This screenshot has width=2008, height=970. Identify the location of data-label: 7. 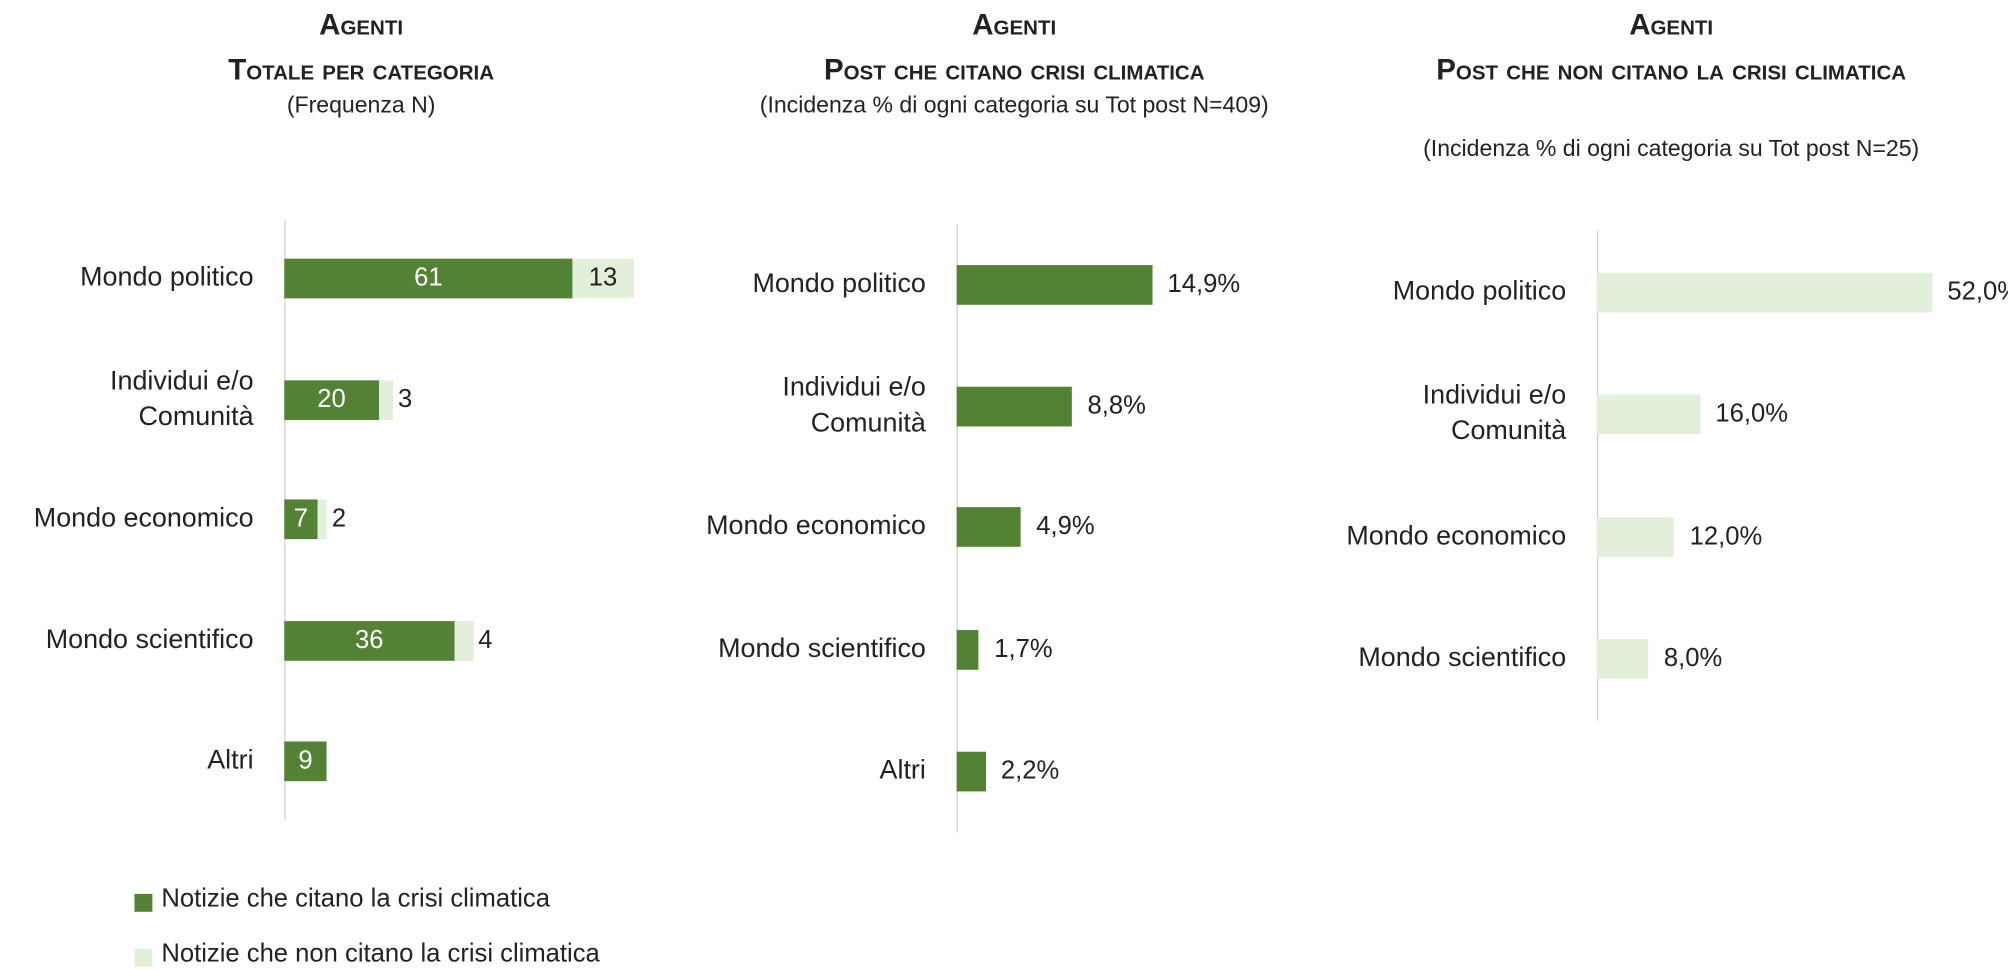
(300, 518).